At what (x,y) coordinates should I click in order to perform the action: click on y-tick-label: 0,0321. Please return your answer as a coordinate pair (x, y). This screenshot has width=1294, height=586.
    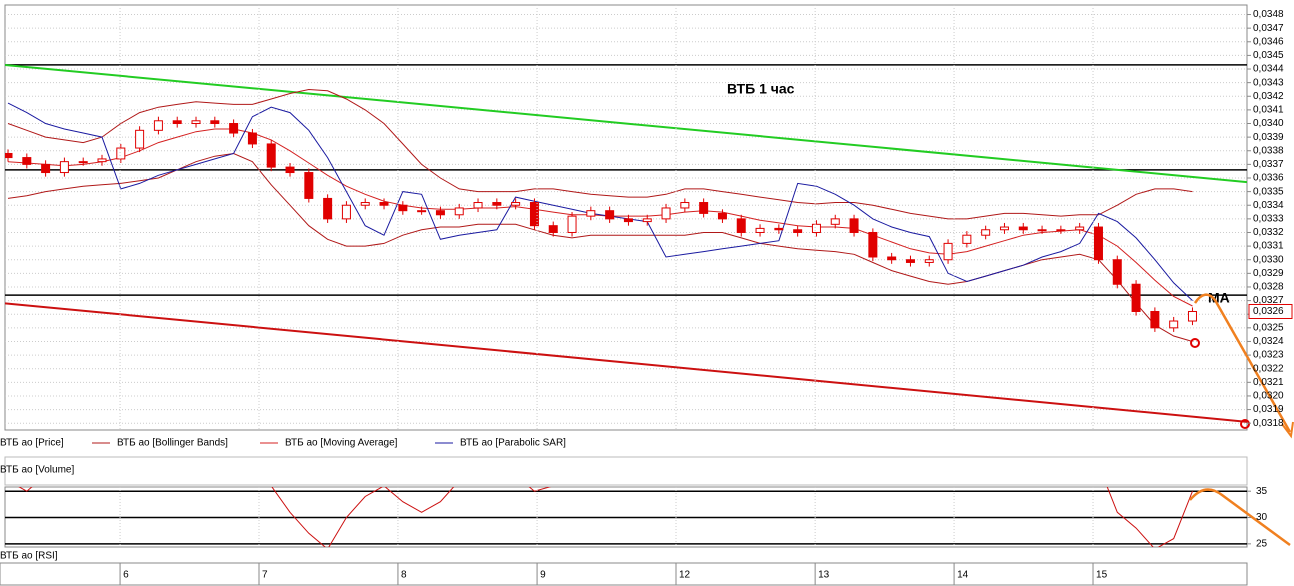
    Looking at the image, I should click on (1268, 382).